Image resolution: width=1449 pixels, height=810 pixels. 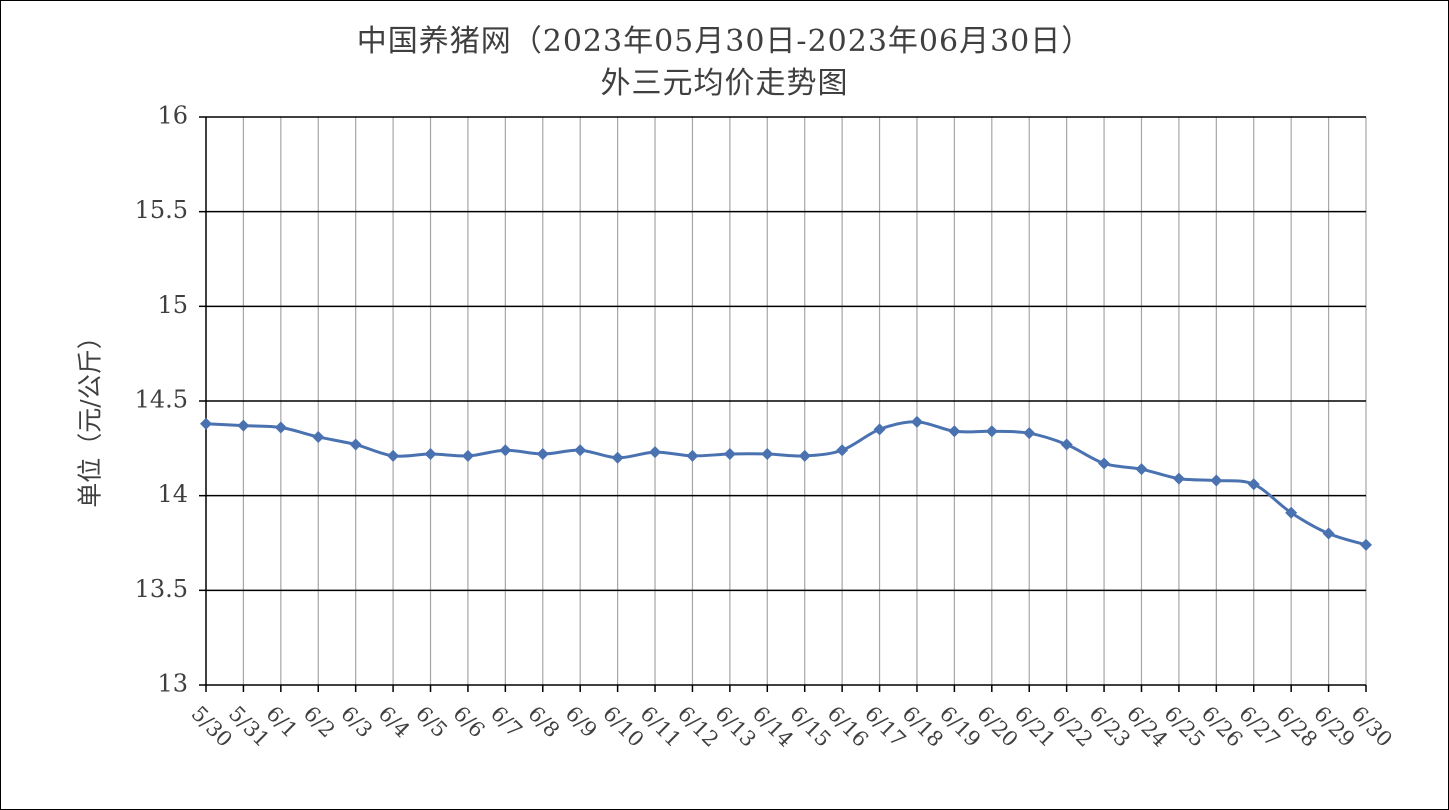 What do you see at coordinates (848, 726) in the screenshot?
I see `x-tick-label: 6/16` at bounding box center [848, 726].